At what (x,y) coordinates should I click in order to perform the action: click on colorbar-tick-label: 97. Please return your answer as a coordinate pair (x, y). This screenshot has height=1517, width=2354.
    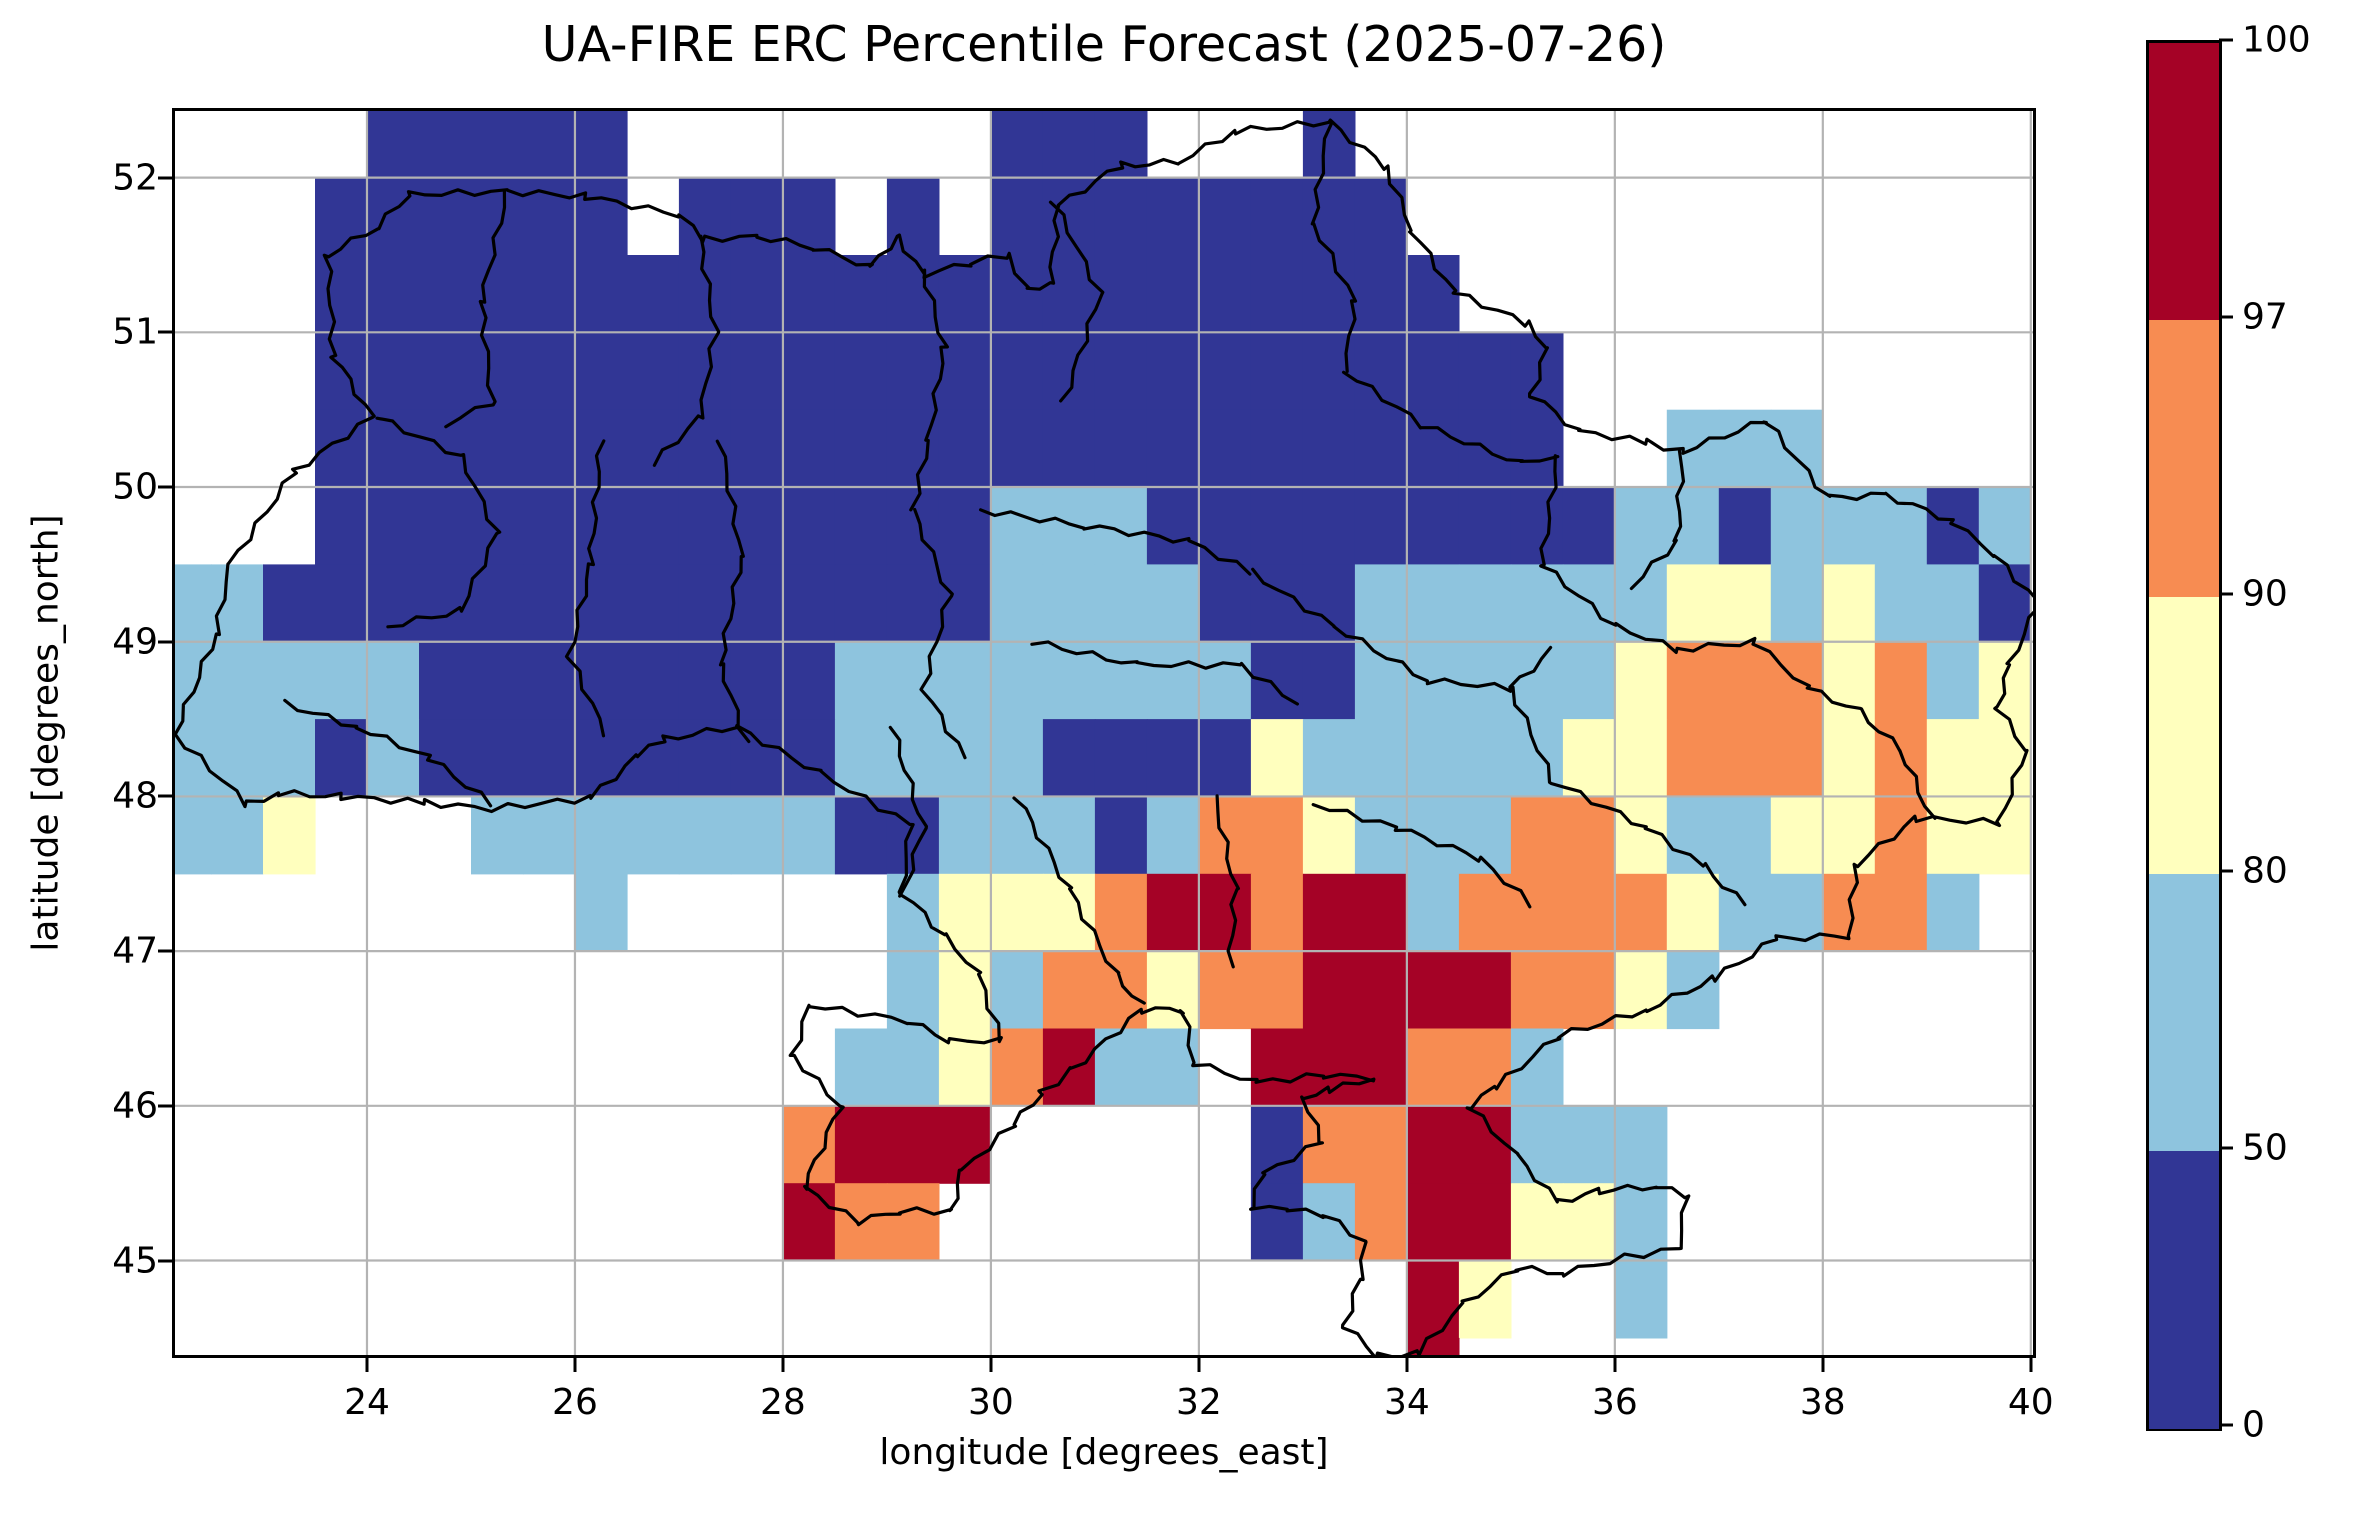
    Looking at the image, I should click on (2265, 317).